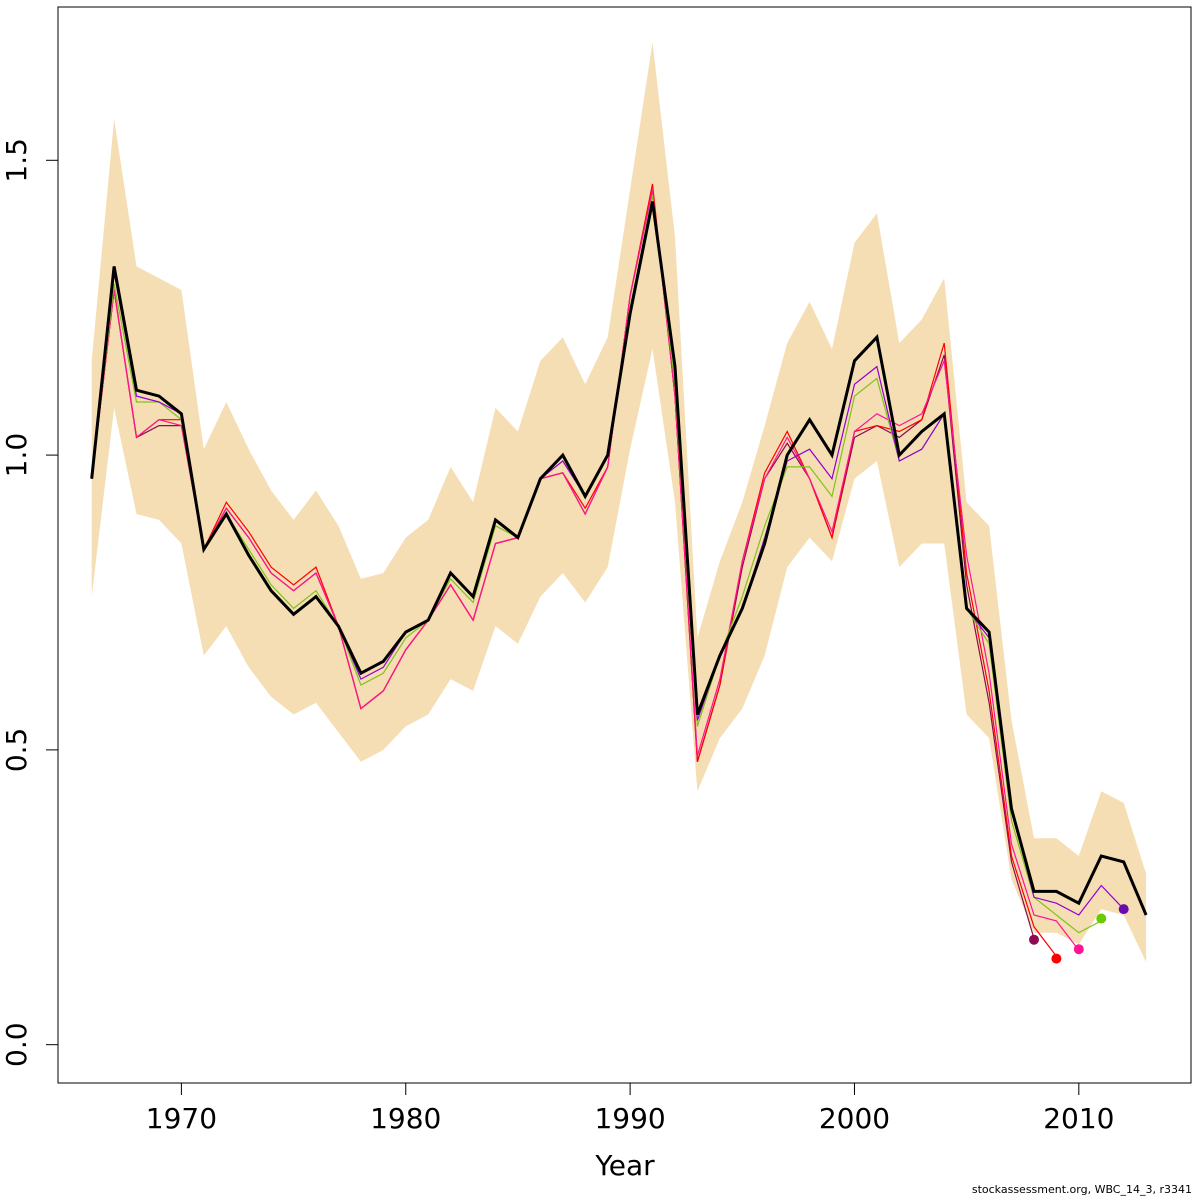  What do you see at coordinates (16, 1044) in the screenshot?
I see `y-tick-label: 0.0` at bounding box center [16, 1044].